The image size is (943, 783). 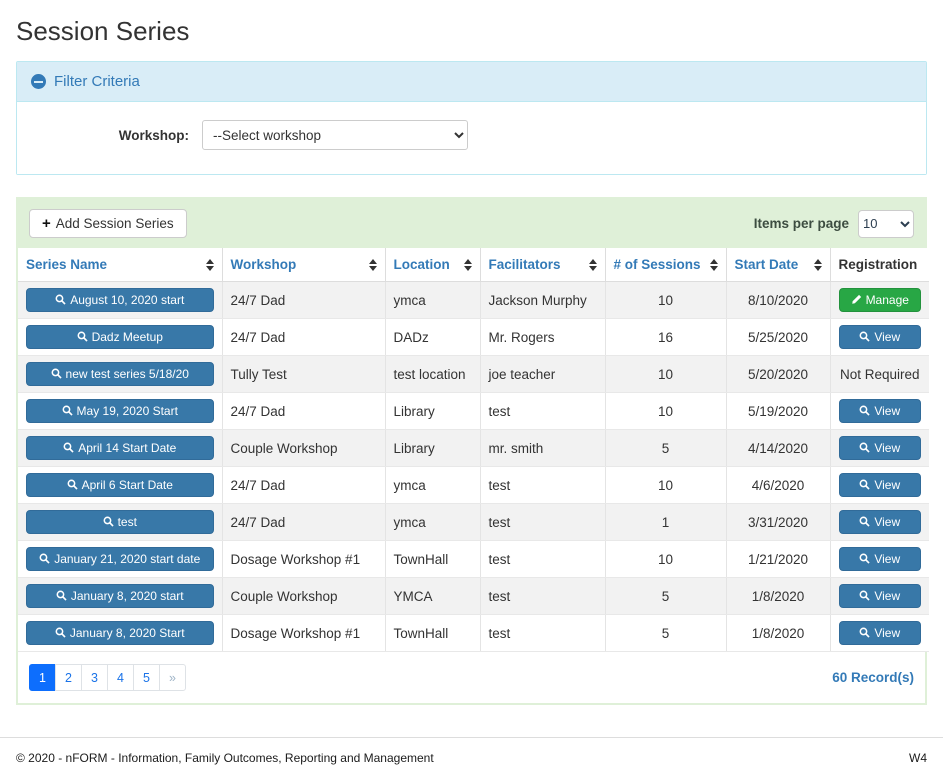 I want to click on series-name-label: Dadz Meetup, so click(x=127, y=337).